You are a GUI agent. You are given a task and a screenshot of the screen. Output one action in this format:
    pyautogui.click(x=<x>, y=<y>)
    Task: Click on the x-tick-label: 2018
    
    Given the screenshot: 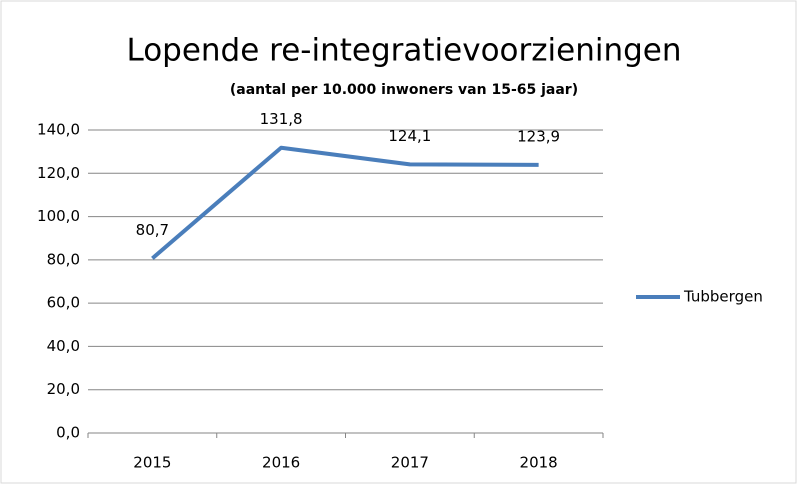 What is the action you would take?
    pyautogui.click(x=539, y=463)
    